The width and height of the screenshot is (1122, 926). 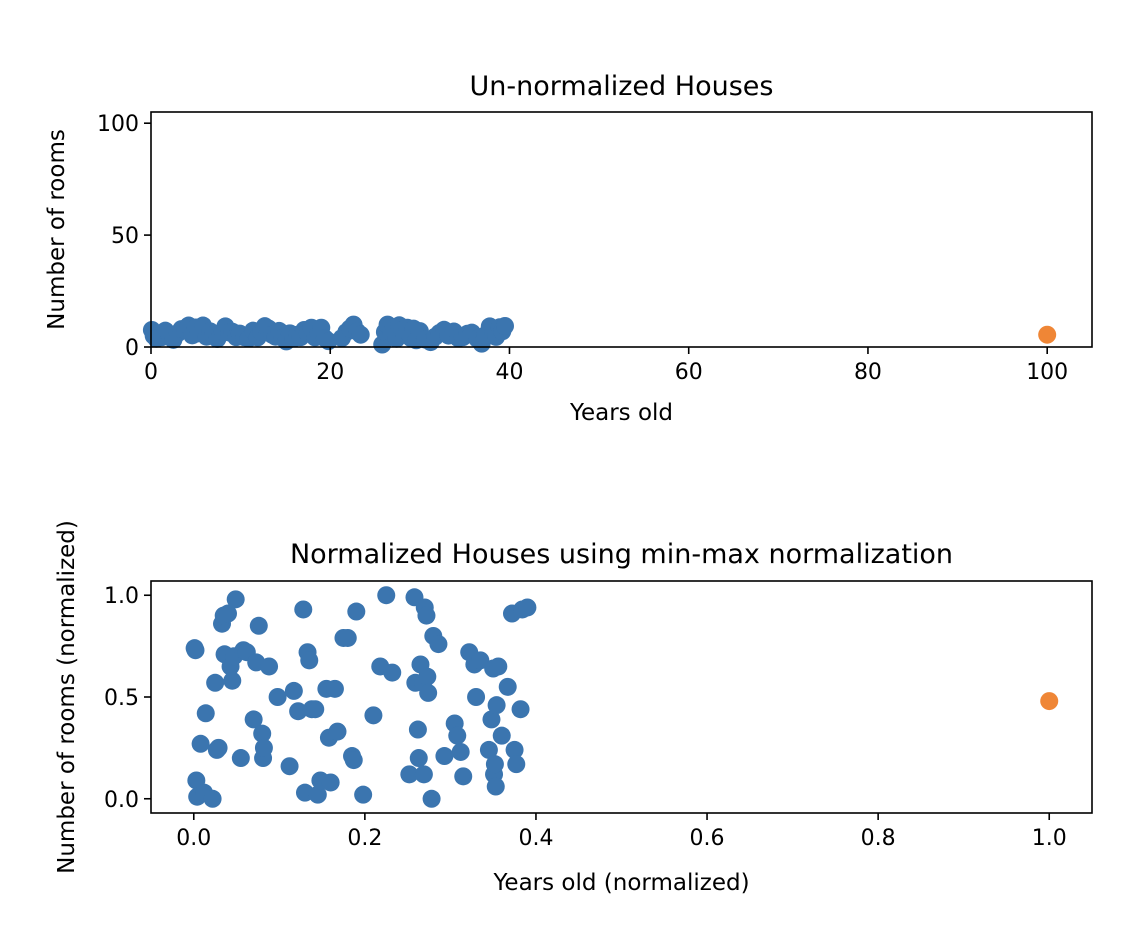 What do you see at coordinates (1047, 372) in the screenshot?
I see `x-tick-label: 100` at bounding box center [1047, 372].